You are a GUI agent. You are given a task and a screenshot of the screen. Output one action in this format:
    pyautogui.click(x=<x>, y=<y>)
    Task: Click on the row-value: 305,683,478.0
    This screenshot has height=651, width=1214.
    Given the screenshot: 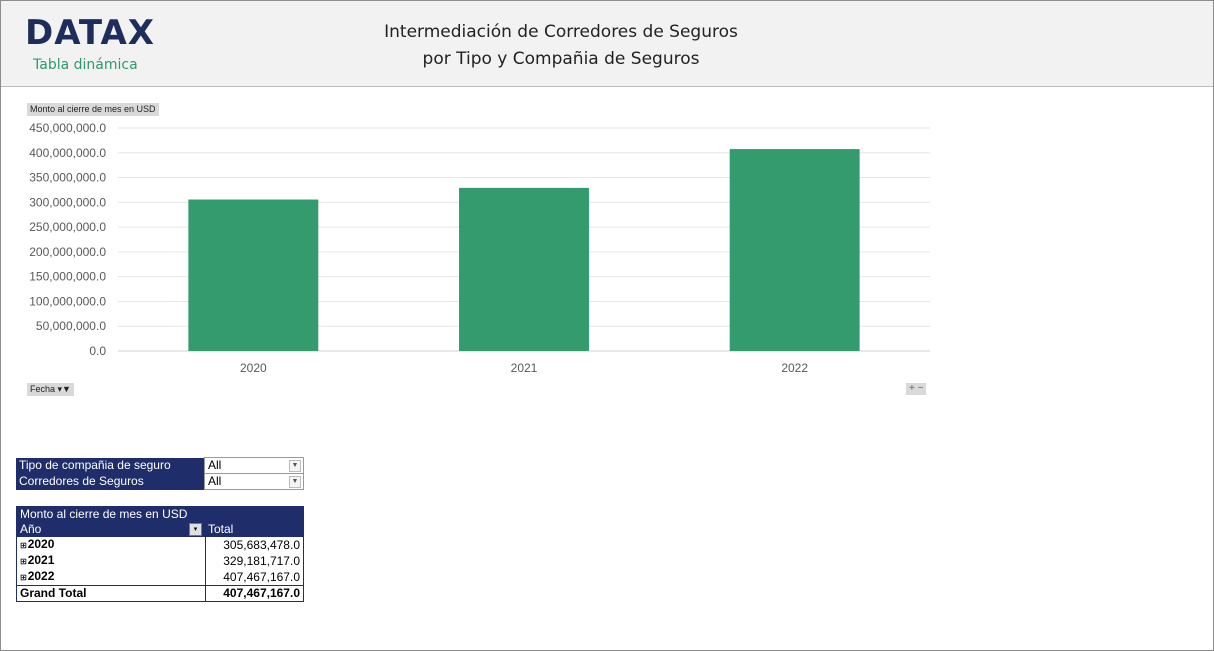 What is the action you would take?
    pyautogui.click(x=261, y=544)
    